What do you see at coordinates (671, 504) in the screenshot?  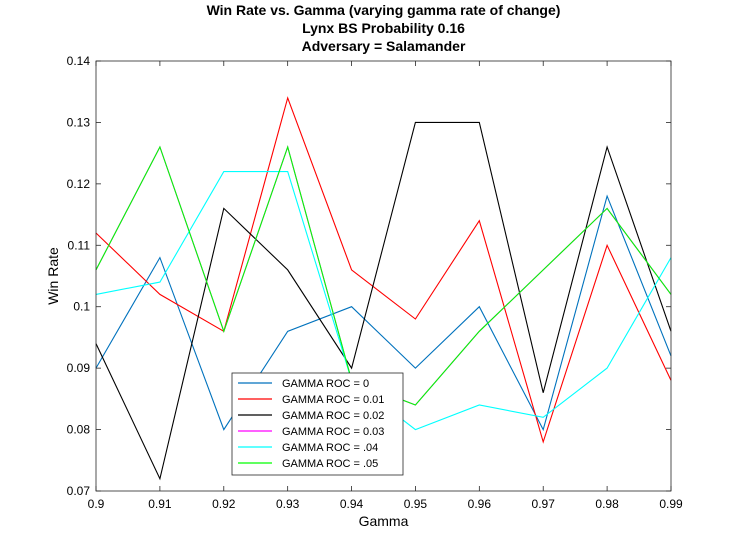 I see `x-tick-label: 0.99` at bounding box center [671, 504].